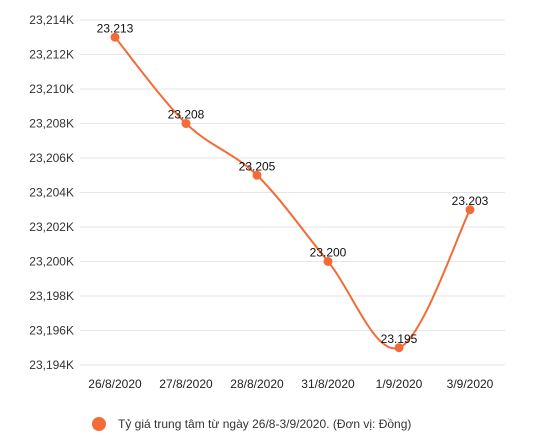  Describe the element at coordinates (399, 339) in the screenshot. I see `data-label: 23.195` at that location.